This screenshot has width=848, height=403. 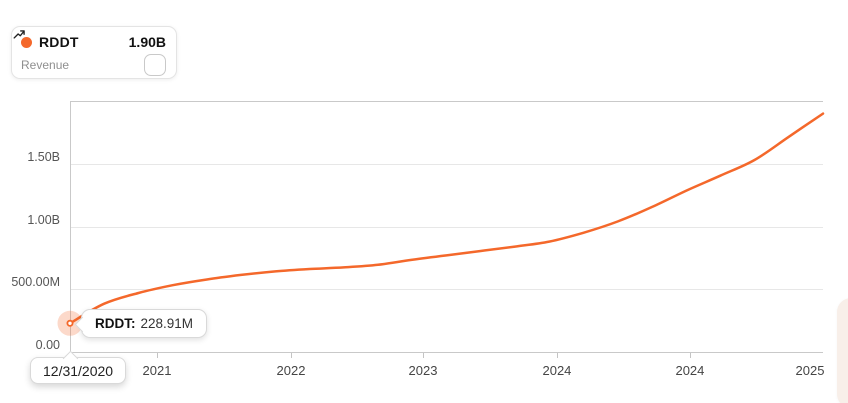 I want to click on date-tooltip: 12/31/2020, so click(x=78, y=370).